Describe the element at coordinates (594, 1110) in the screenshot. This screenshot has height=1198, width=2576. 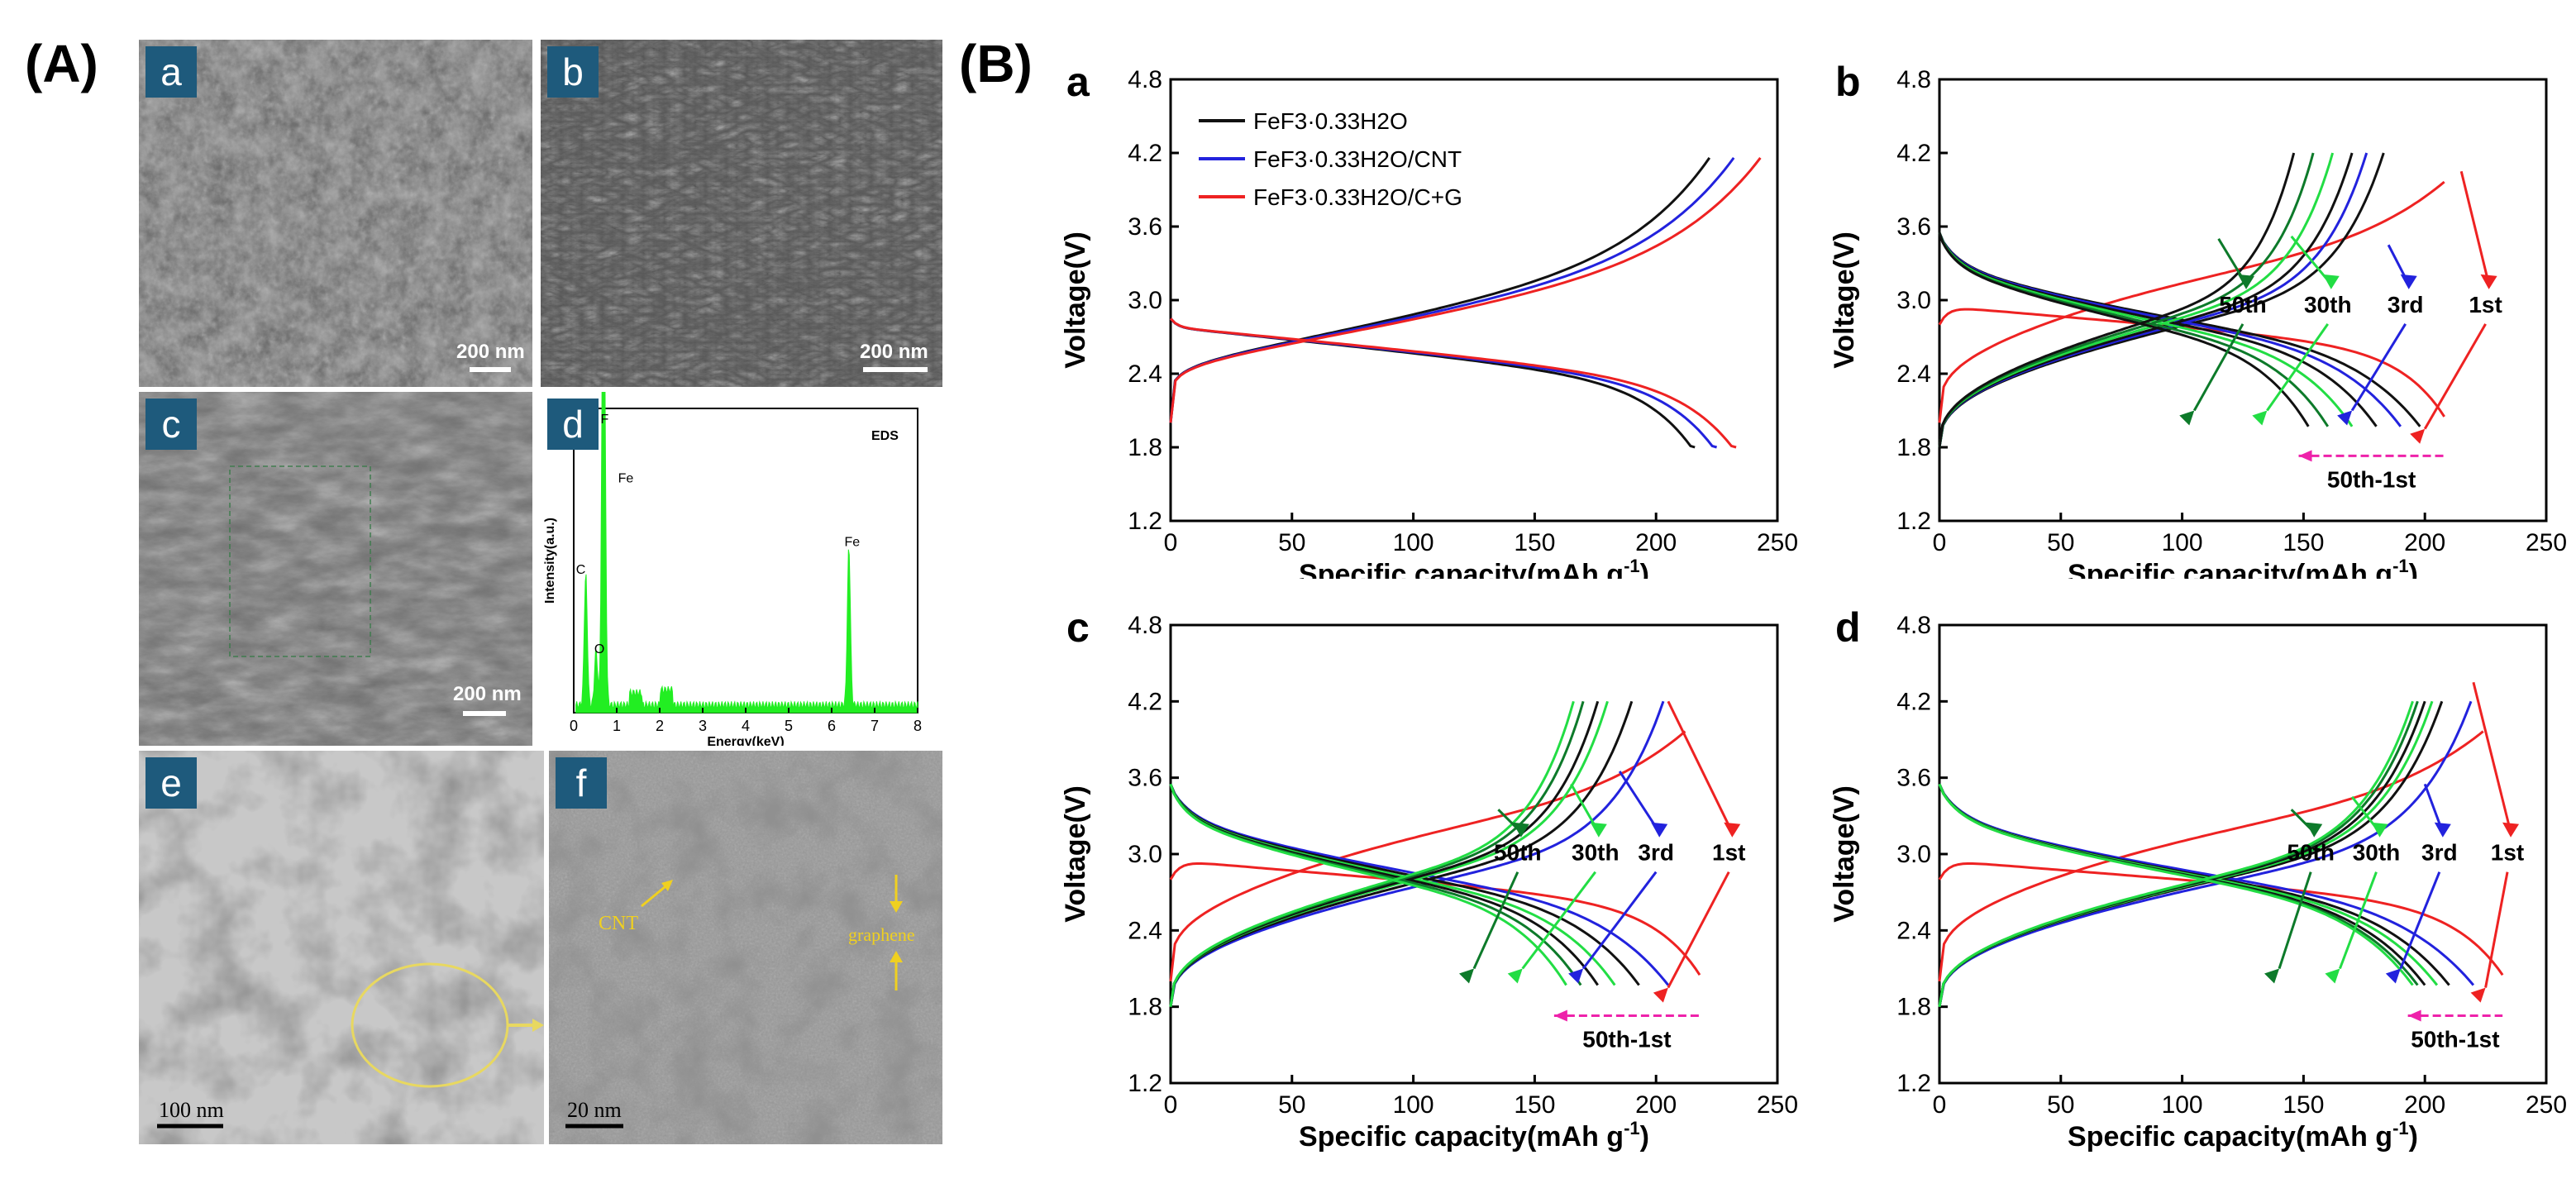
I see `scale-text-f: 20 nm` at that location.